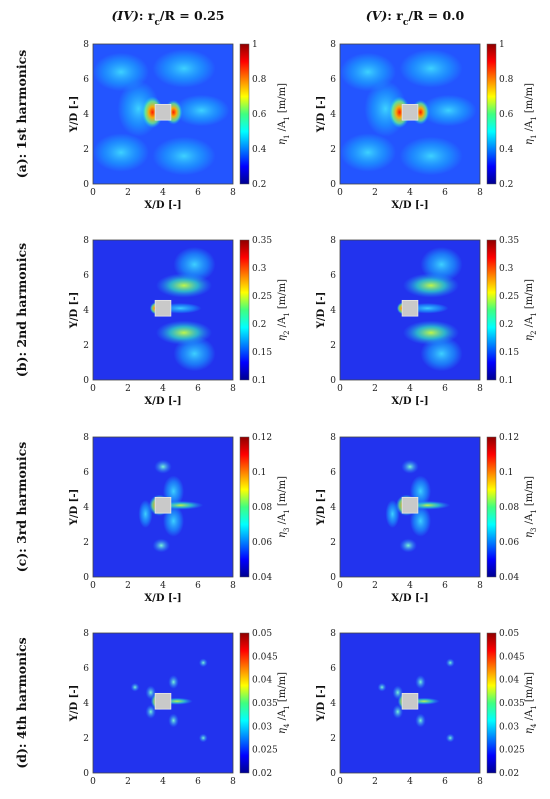 The height and width of the screenshot is (799, 550). I want to click on colorbar-label: η4 /A1 [m/m], so click(284, 703).